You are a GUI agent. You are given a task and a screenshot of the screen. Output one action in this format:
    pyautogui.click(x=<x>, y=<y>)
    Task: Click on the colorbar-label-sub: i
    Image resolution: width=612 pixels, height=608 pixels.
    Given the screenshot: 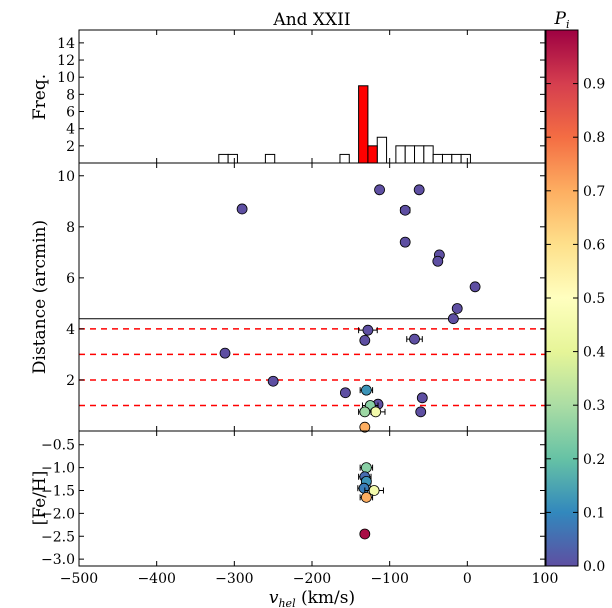 What is the action you would take?
    pyautogui.click(x=568, y=24)
    